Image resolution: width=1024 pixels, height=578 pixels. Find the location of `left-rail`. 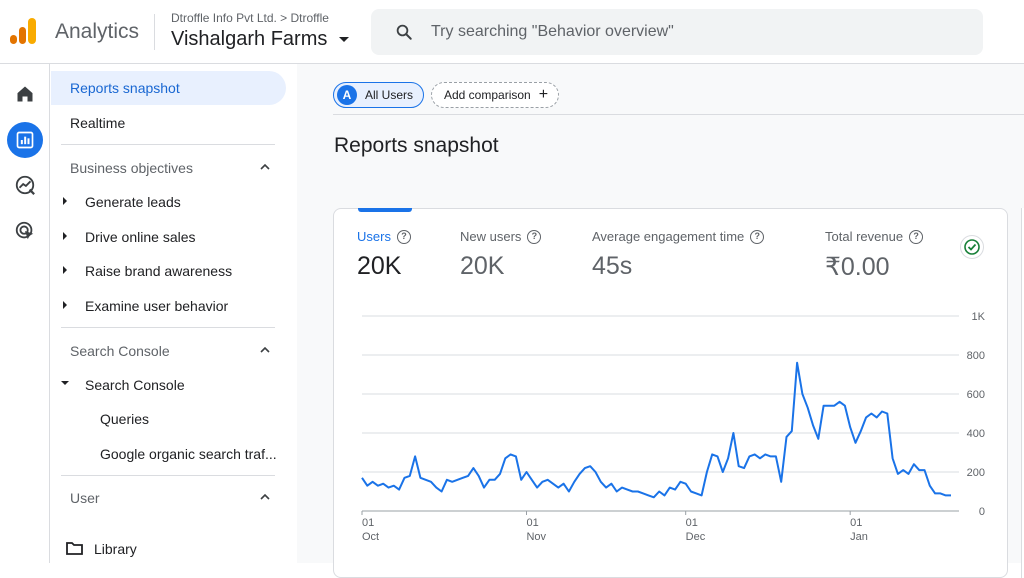

left-rail is located at coordinates (25, 313).